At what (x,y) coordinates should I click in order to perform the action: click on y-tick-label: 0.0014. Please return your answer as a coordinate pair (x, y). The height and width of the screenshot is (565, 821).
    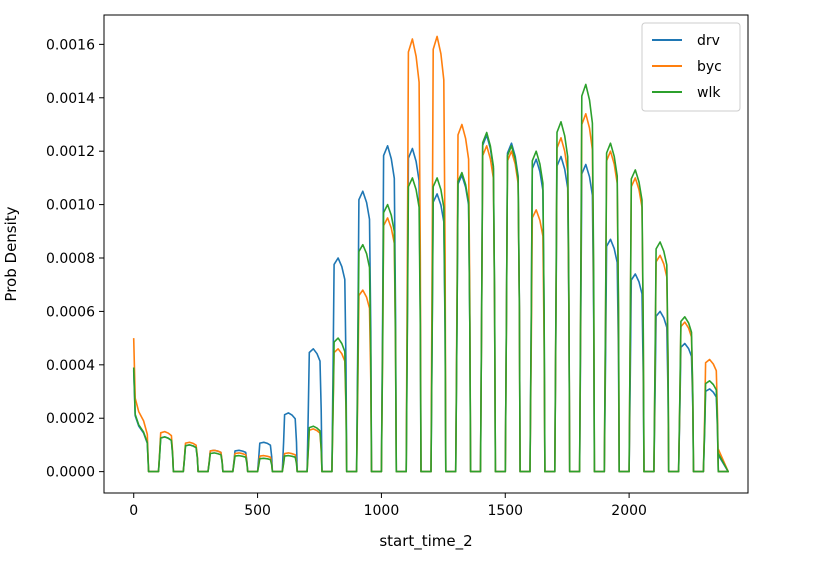
    Looking at the image, I should click on (70, 99).